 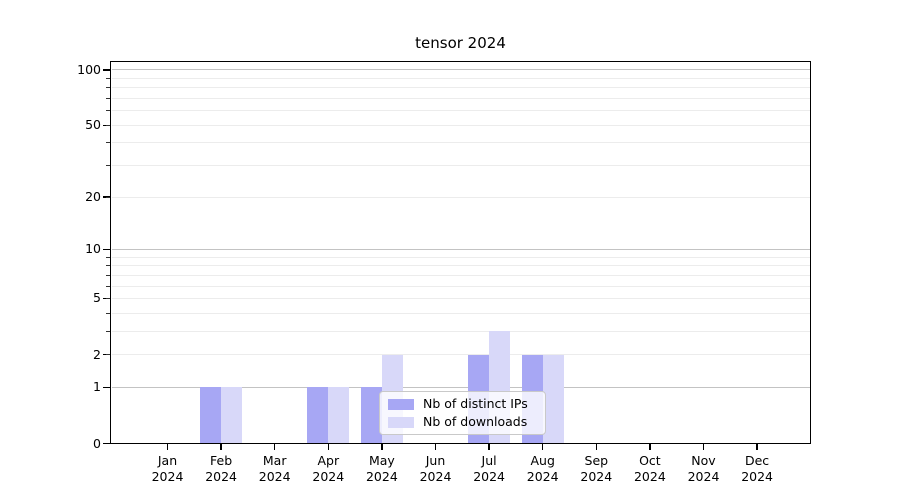 What do you see at coordinates (97, 298) in the screenshot?
I see `y-tick-label: 5` at bounding box center [97, 298].